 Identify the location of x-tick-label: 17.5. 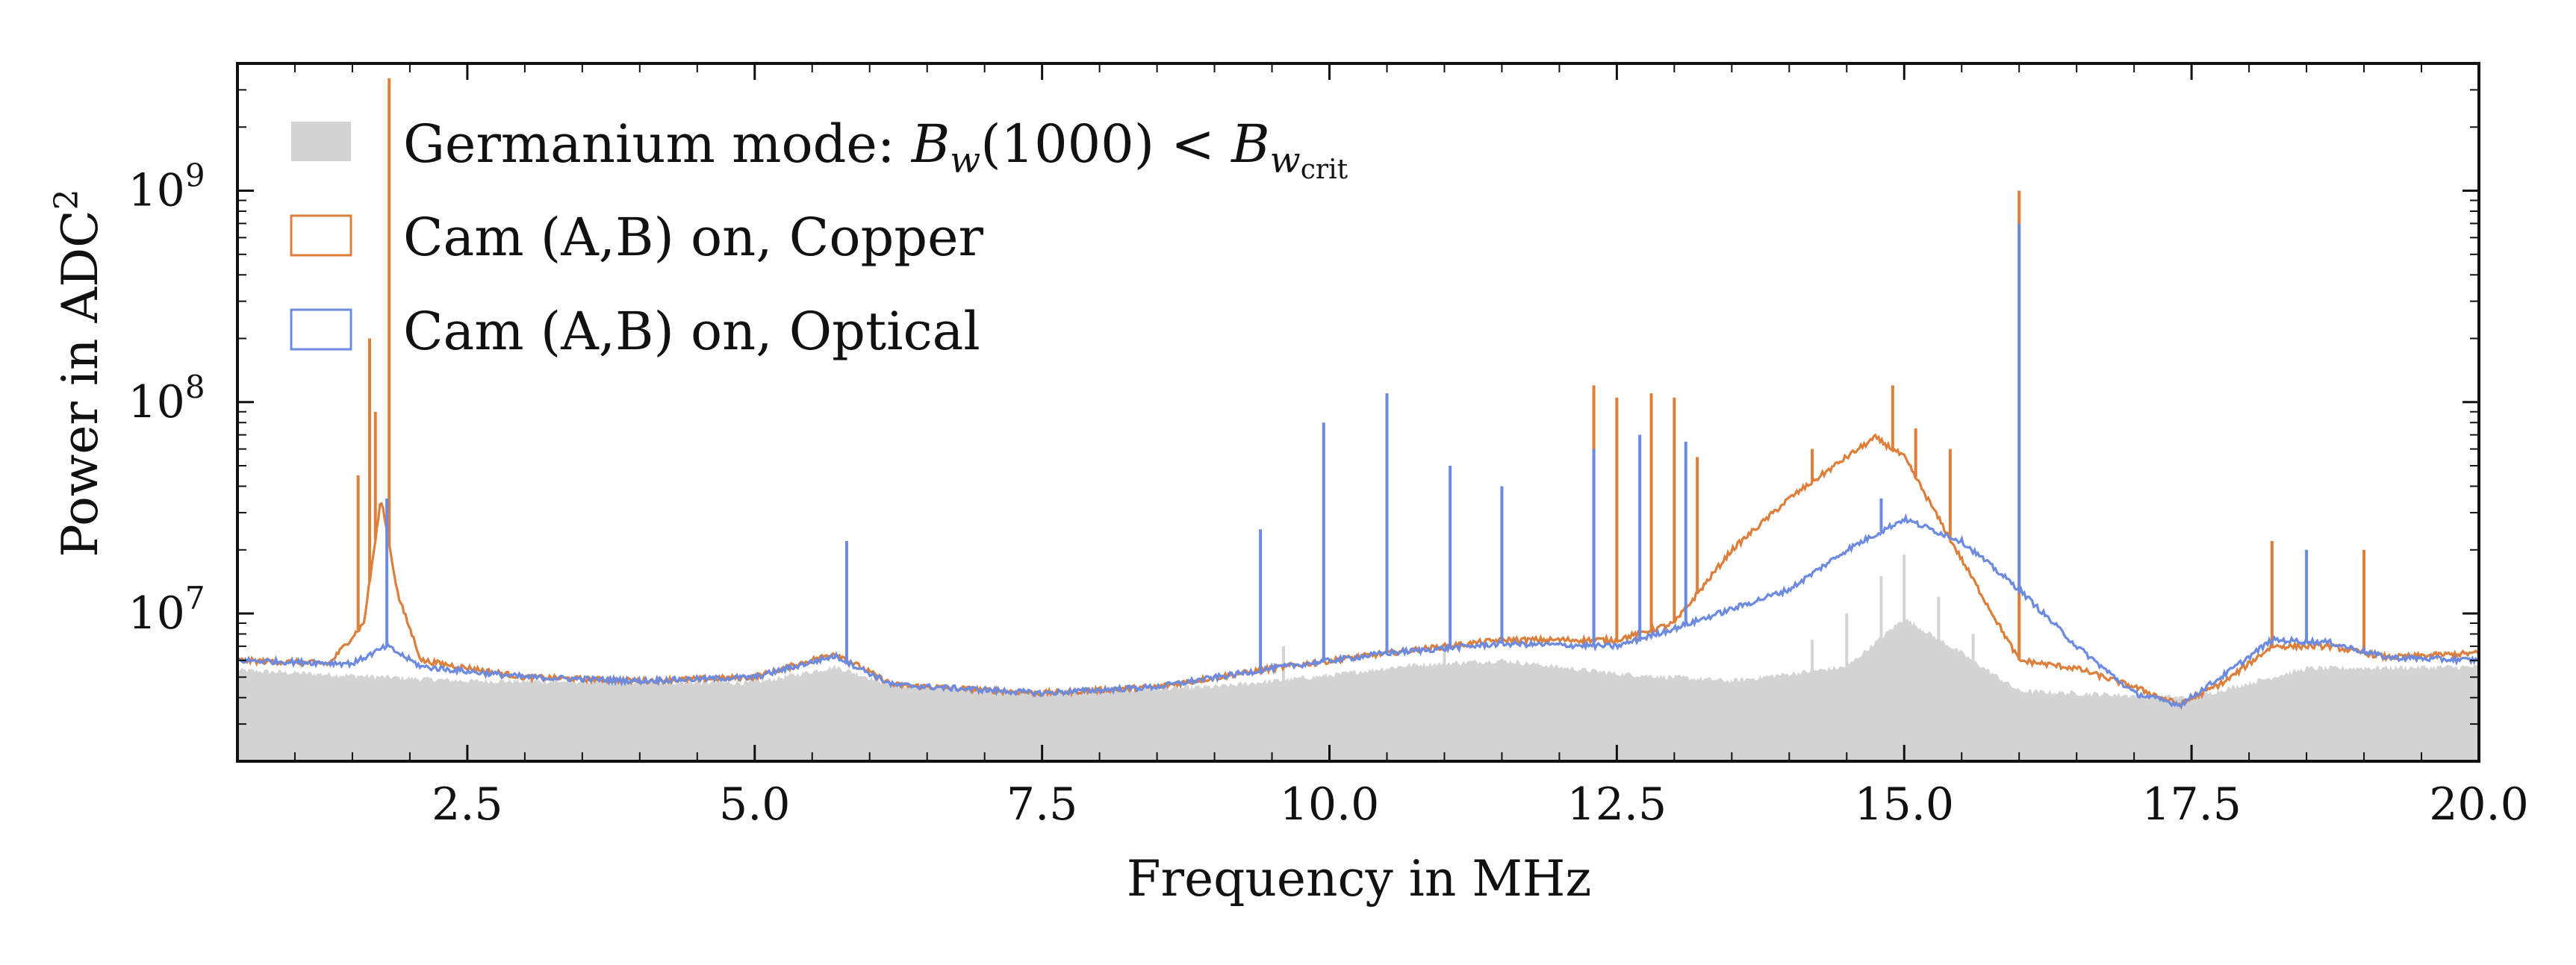
(2191, 805).